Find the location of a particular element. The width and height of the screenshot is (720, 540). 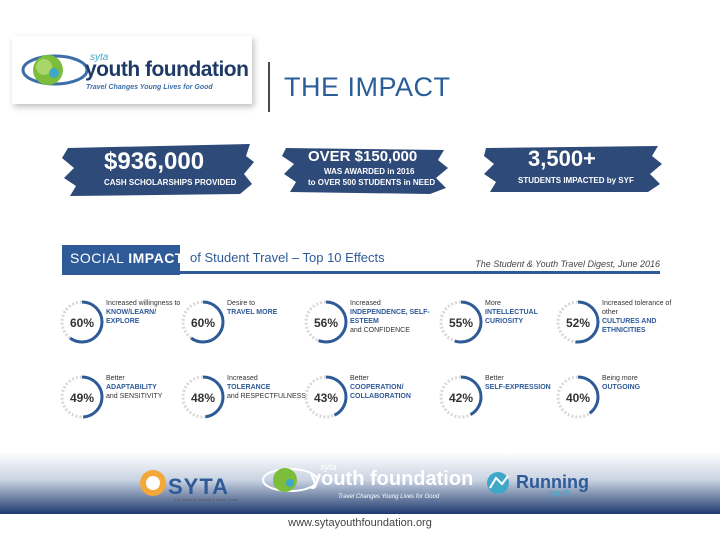

impact-stat-item: 60% Desire to TRAVEL MORE is located at coordinates (244, 328).